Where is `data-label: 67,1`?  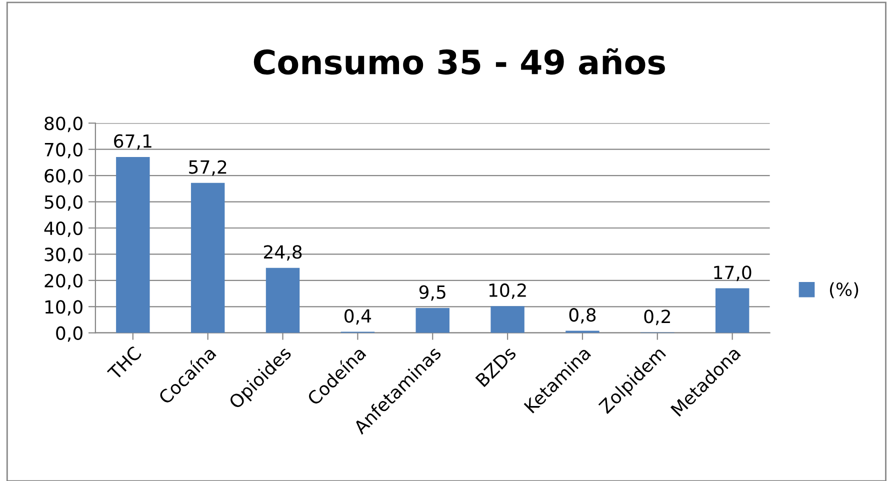
data-label: 67,1 is located at coordinates (133, 142).